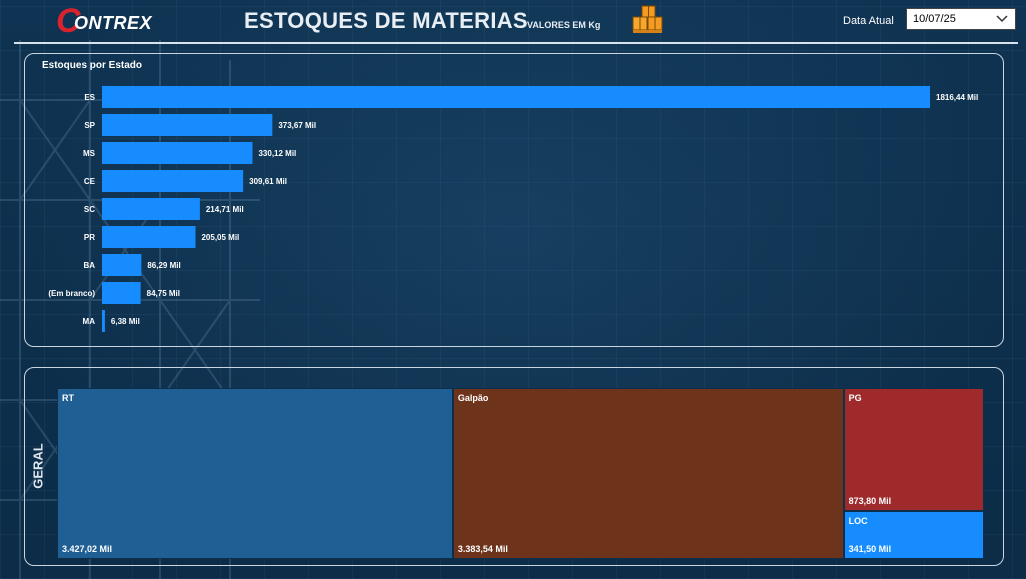 The height and width of the screenshot is (579, 1026). I want to click on contrex-logo: C ONTREX, so click(111, 21).